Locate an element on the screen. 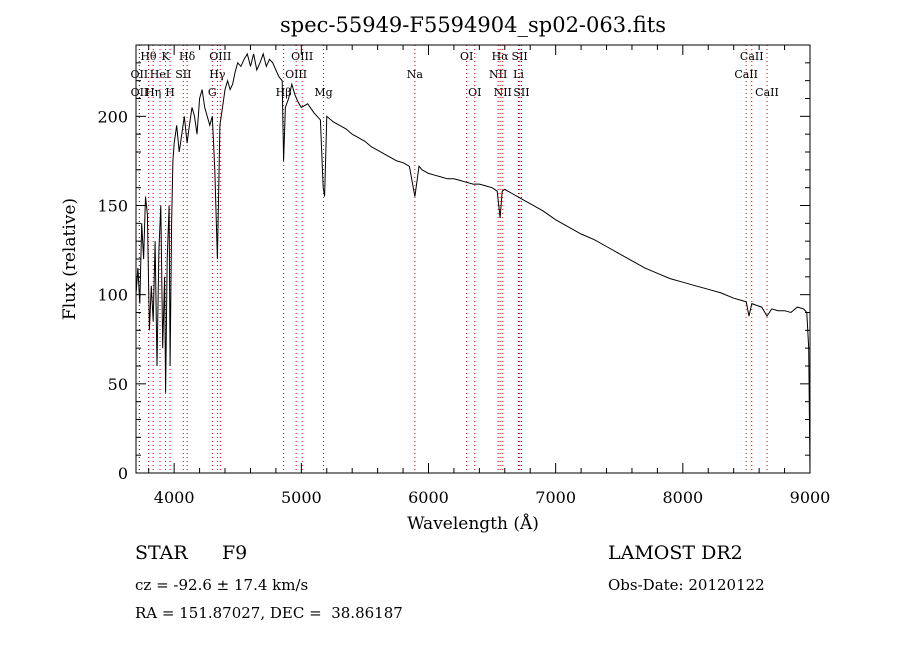  spectral-line-label: Hδ is located at coordinates (187, 56).